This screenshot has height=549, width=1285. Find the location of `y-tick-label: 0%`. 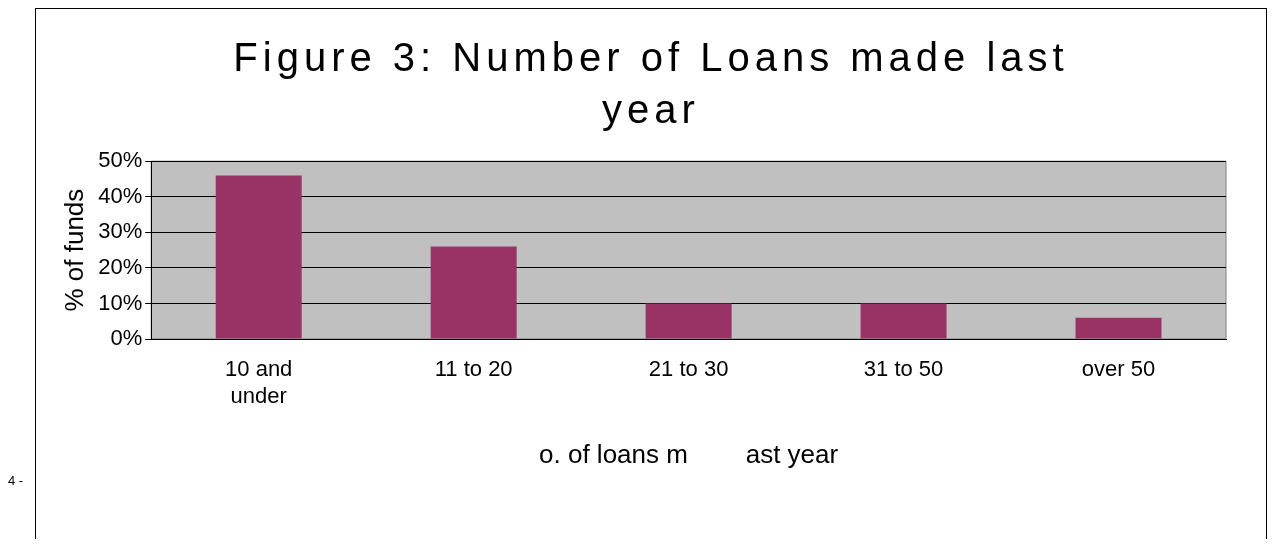

y-tick-label: 0% is located at coordinates (126, 338).